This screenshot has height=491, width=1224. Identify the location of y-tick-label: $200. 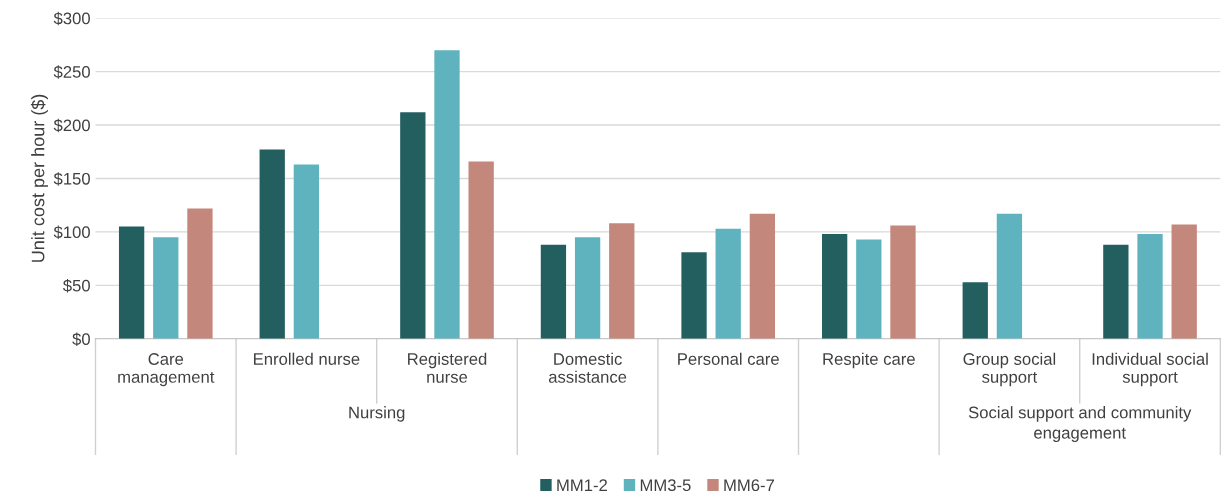
(71, 125).